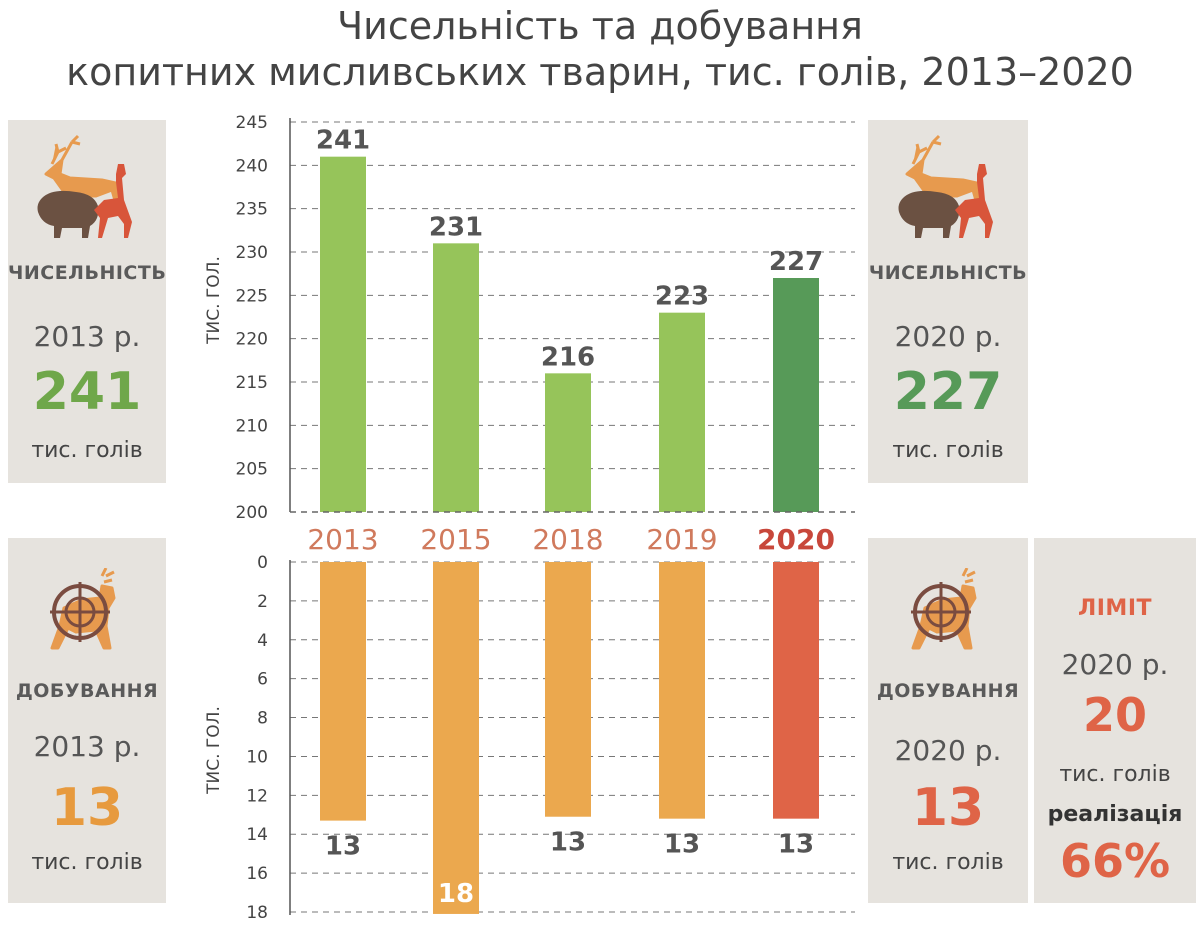 The width and height of the screenshot is (1200, 940). Describe the element at coordinates (257, 835) in the screenshot. I see `y-tick-label: 14` at that location.